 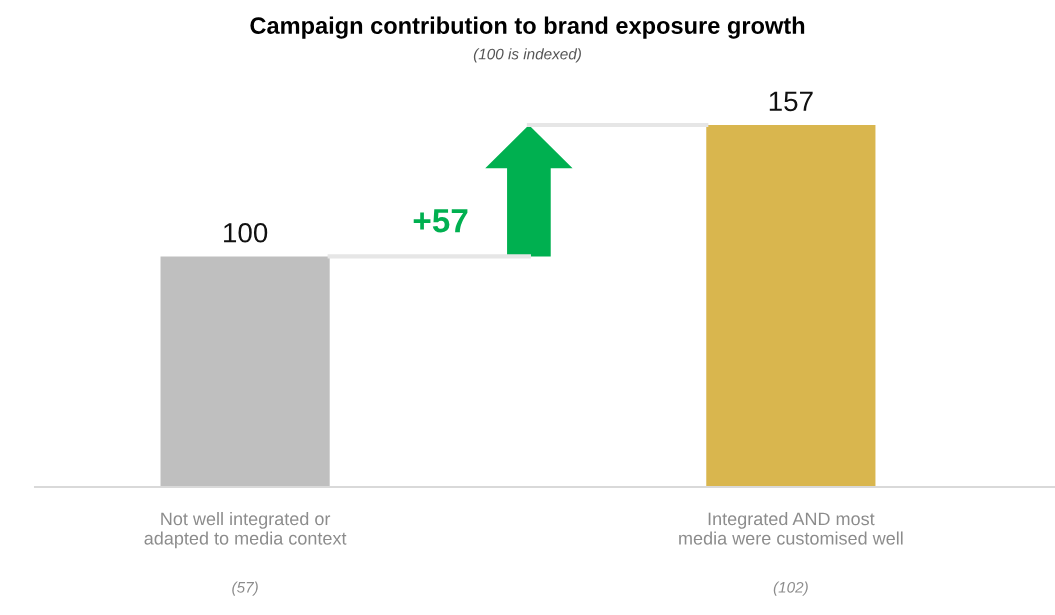 I want to click on annotation: +57, so click(x=440, y=221).